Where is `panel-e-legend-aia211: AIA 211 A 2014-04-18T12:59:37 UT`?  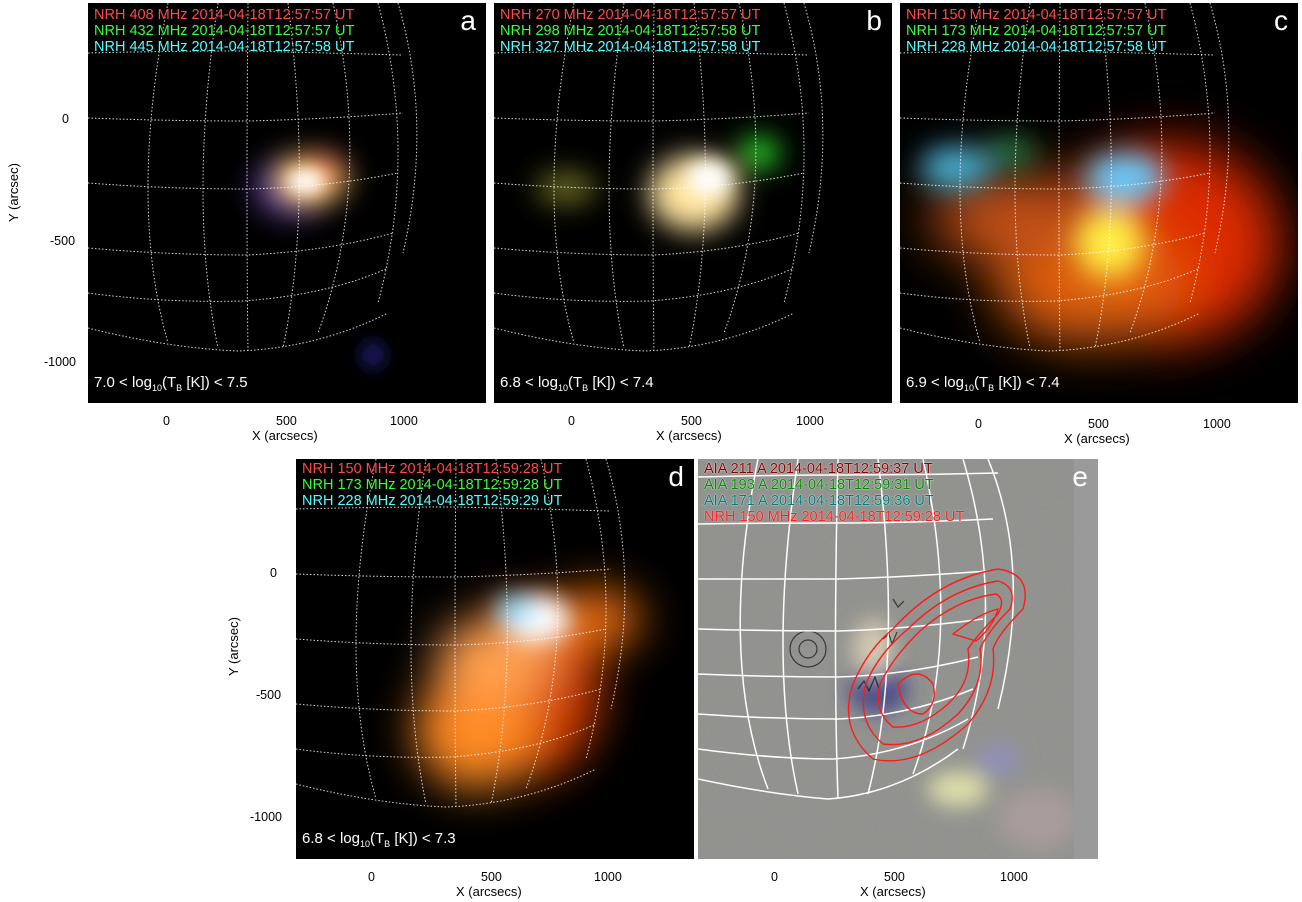 panel-e-legend-aia211: AIA 211 A 2014-04-18T12:59:37 UT is located at coordinates (818, 469).